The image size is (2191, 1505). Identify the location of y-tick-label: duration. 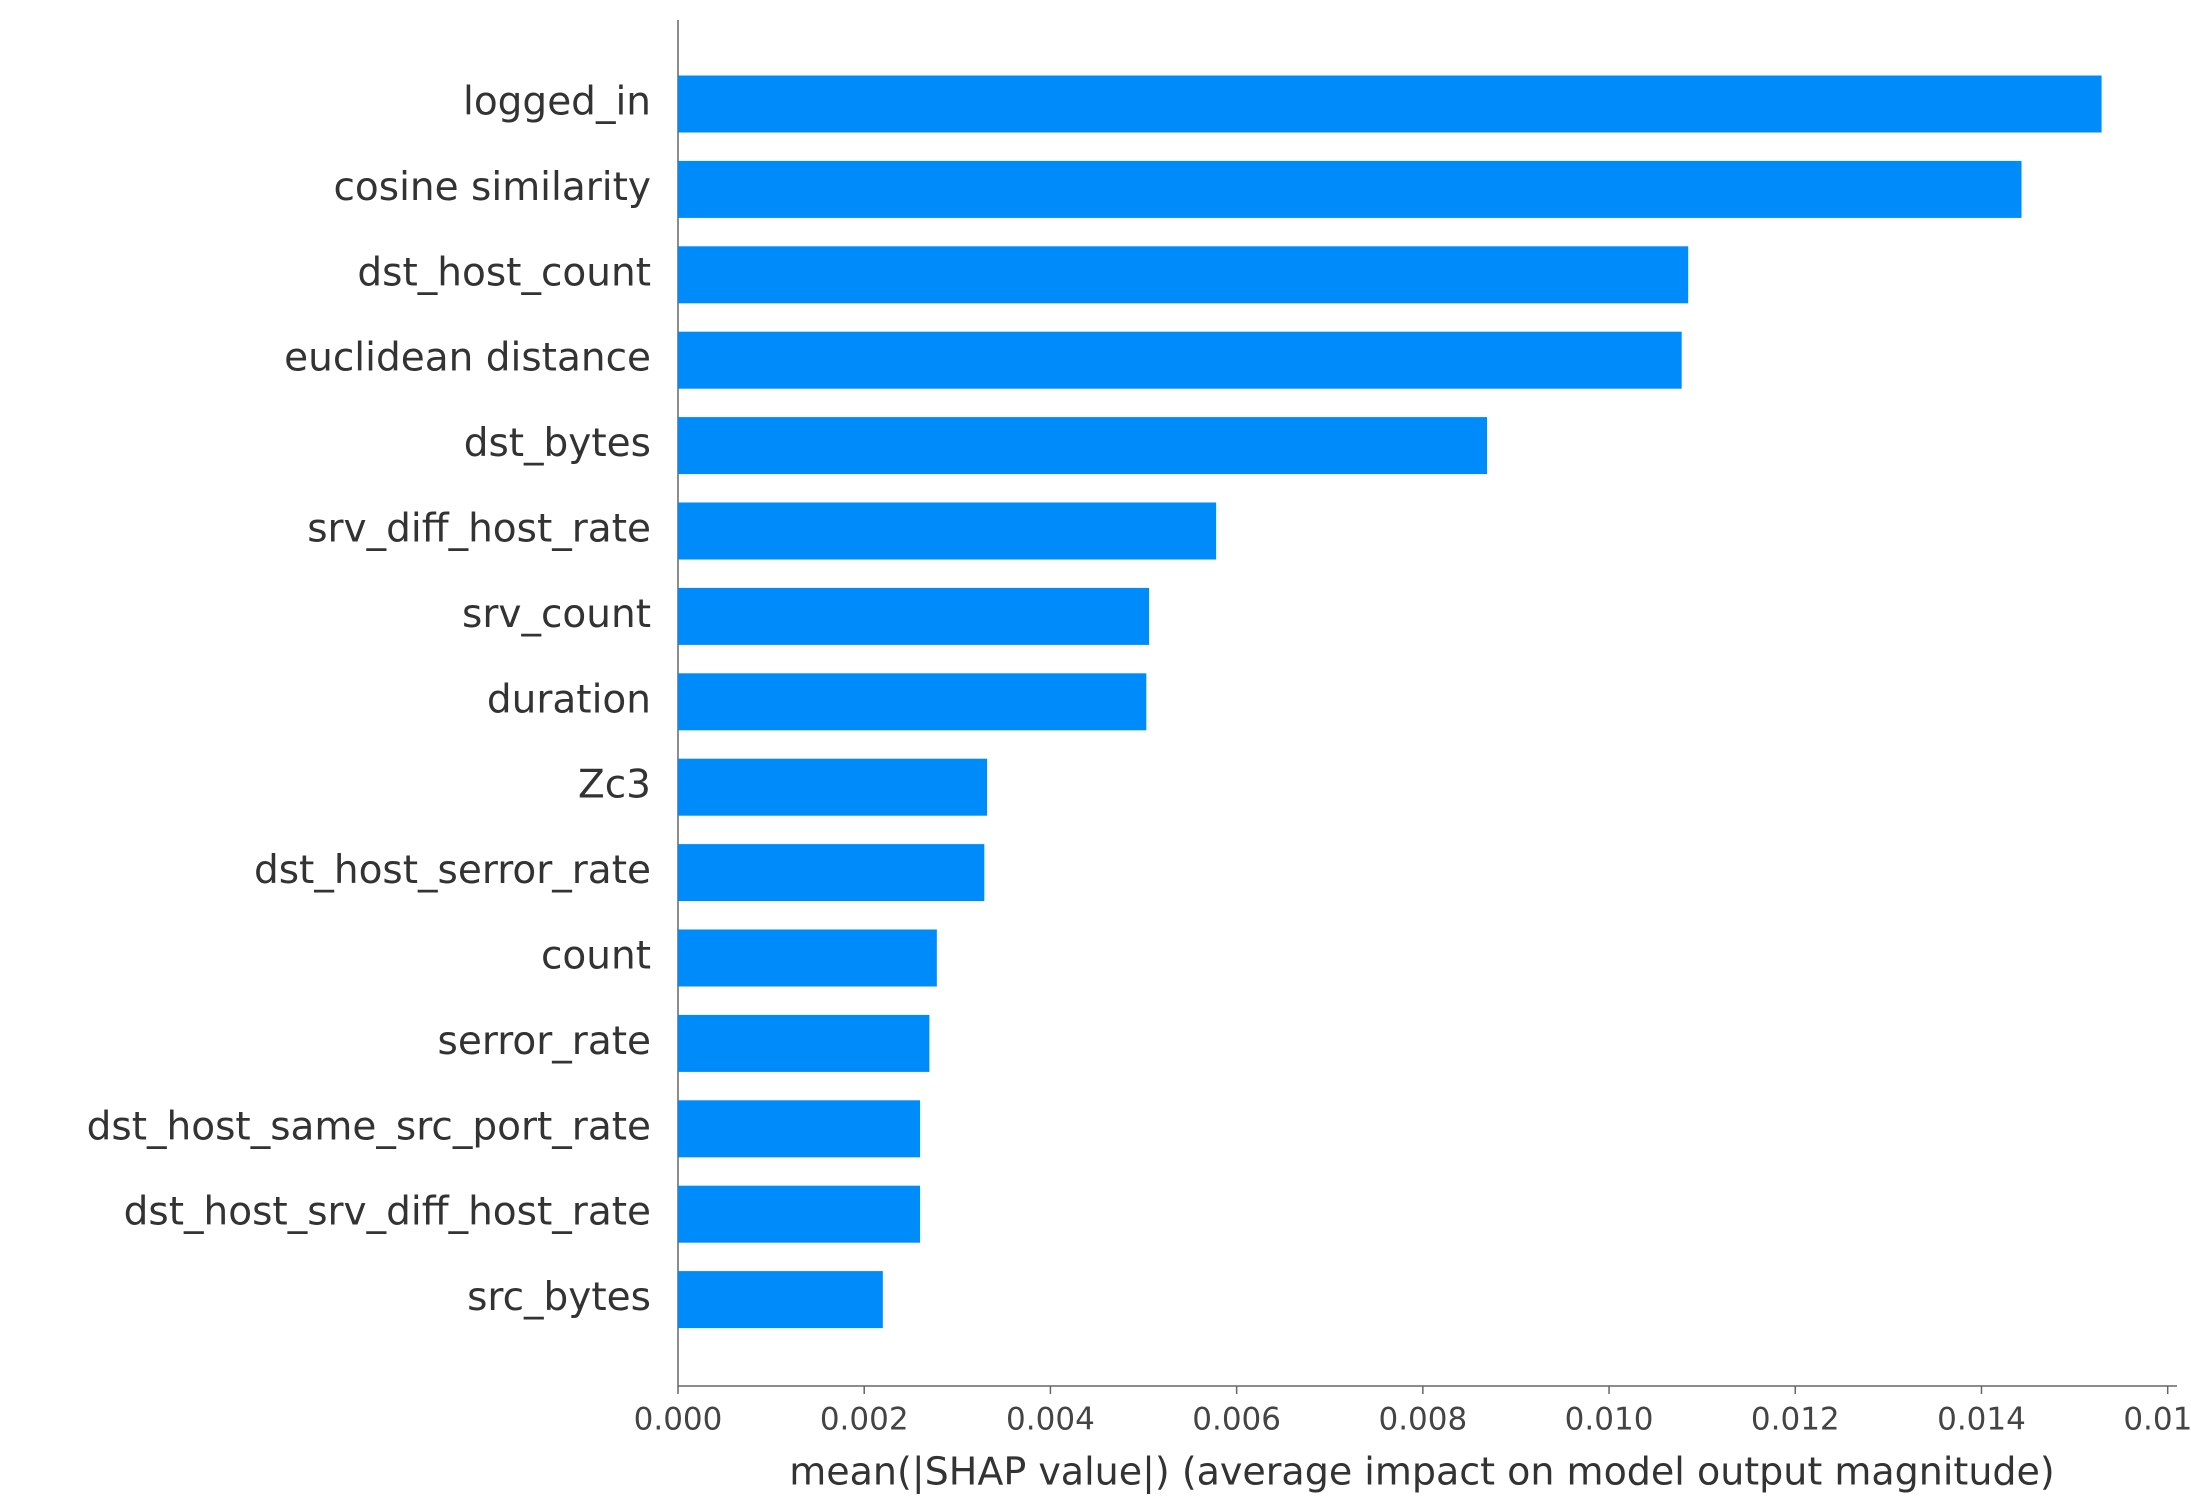
(569, 699).